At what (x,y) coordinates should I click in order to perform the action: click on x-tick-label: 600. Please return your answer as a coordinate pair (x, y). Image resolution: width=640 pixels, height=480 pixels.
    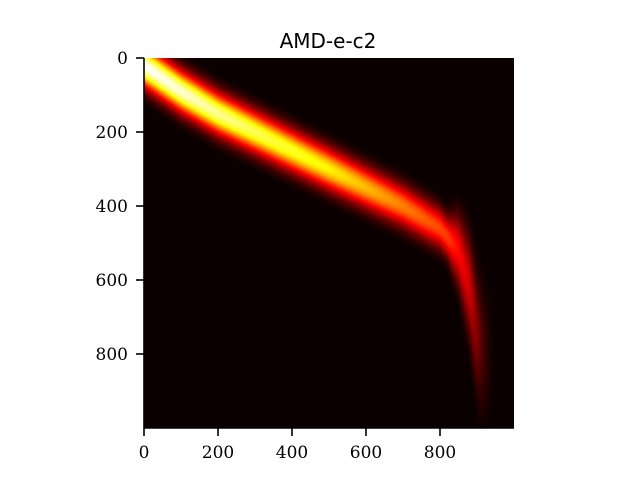
    Looking at the image, I should click on (366, 453).